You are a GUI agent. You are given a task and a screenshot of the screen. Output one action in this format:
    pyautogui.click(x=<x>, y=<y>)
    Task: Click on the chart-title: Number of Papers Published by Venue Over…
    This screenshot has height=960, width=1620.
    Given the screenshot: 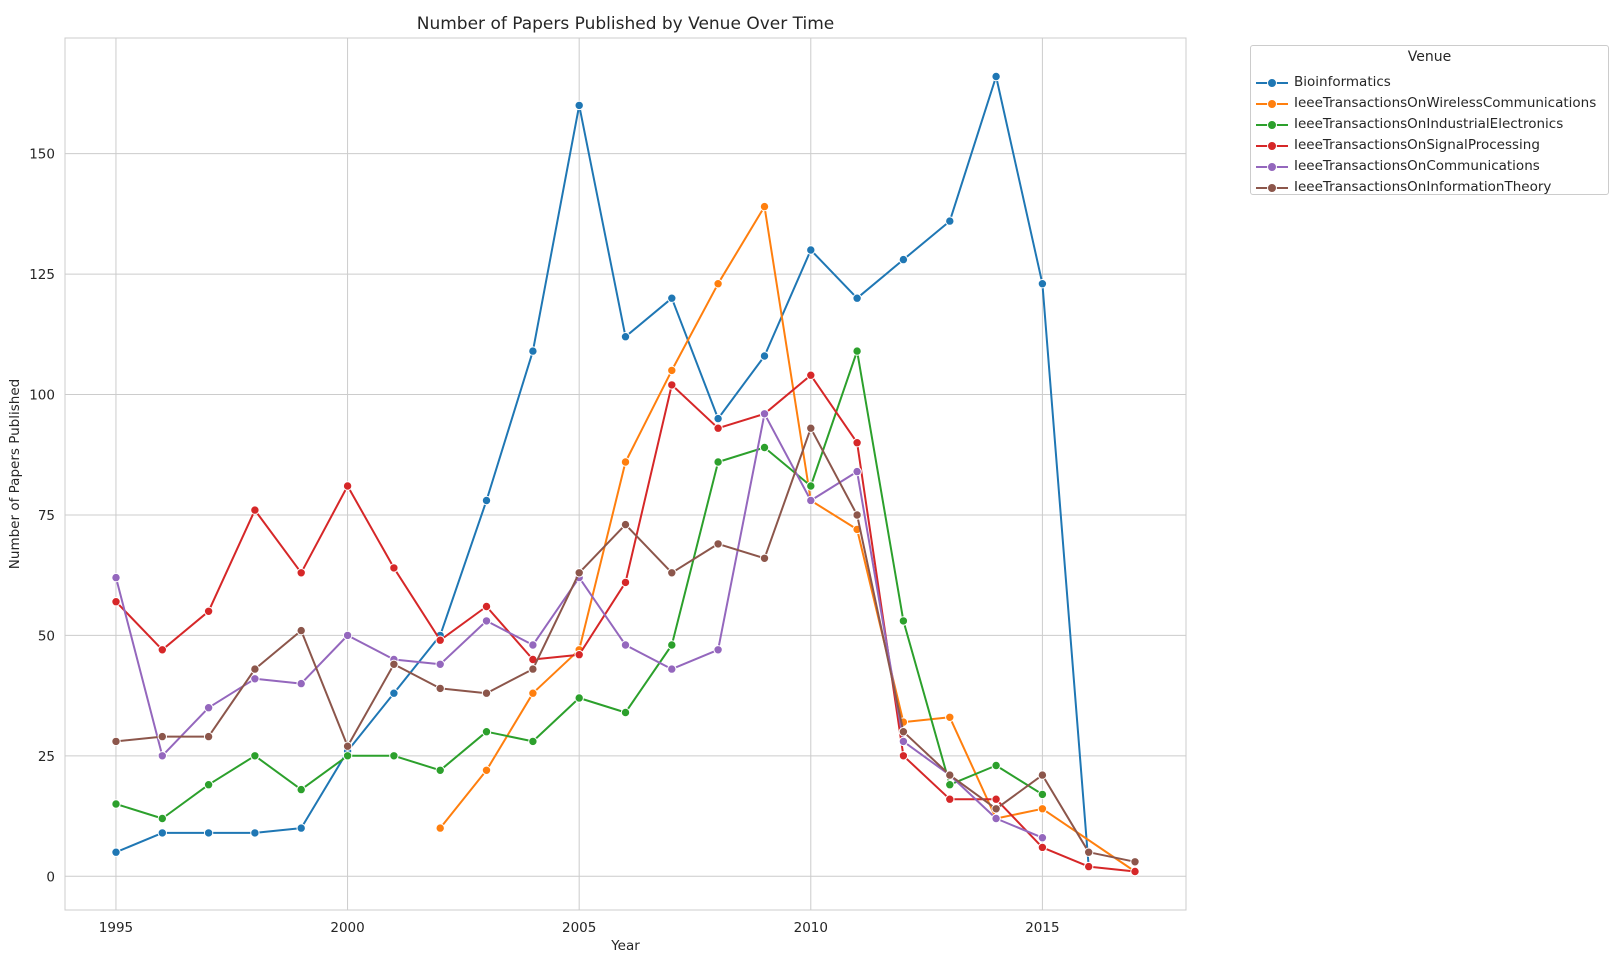 What is the action you would take?
    pyautogui.click(x=625, y=24)
    